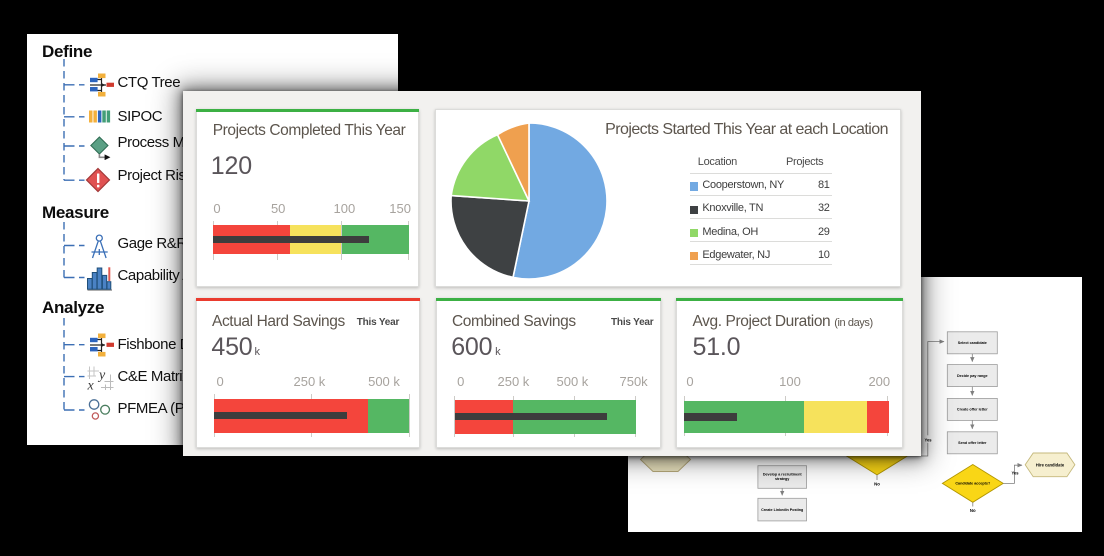  What do you see at coordinates (1050, 464) in the screenshot?
I see `svg-text: Hire candidate` at bounding box center [1050, 464].